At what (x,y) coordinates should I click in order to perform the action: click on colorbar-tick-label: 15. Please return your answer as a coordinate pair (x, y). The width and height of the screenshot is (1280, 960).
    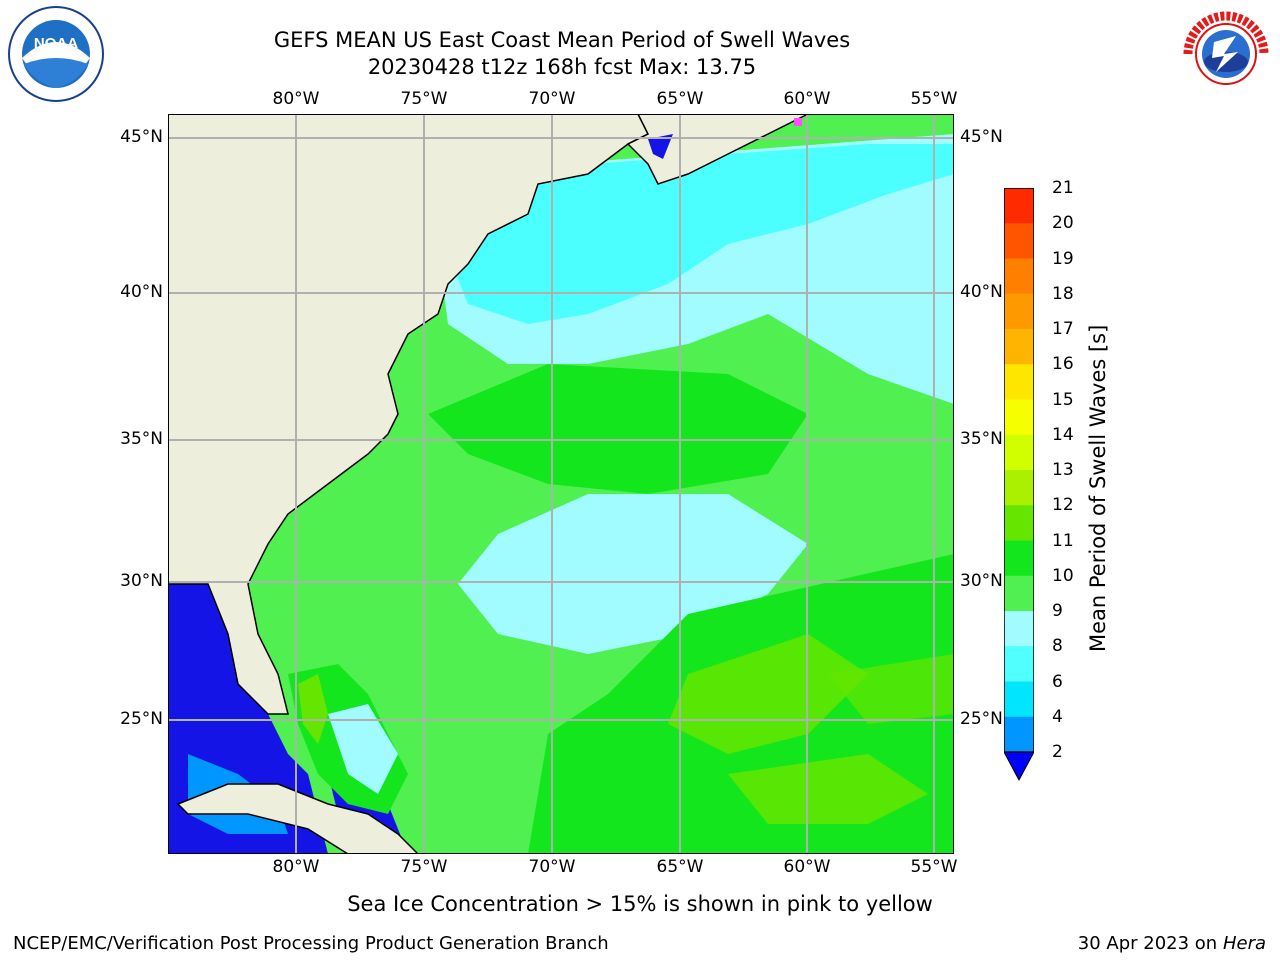
    Looking at the image, I should click on (1063, 399).